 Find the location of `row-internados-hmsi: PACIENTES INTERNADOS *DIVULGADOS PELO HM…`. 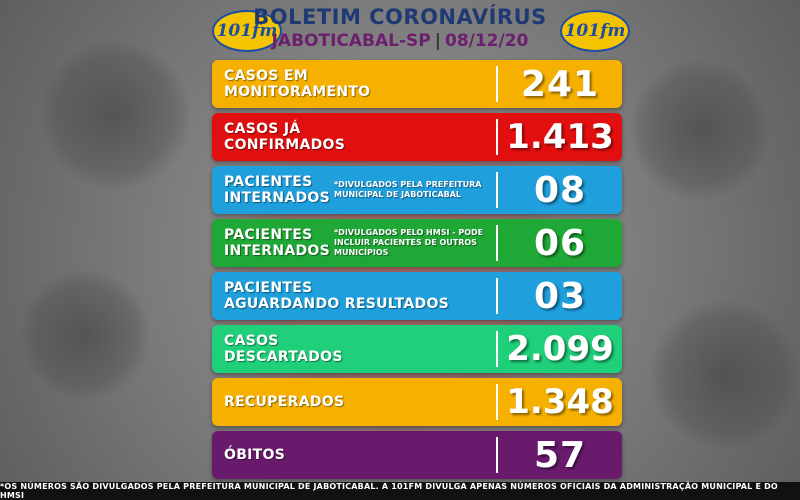

row-internados-hmsi: PACIENTES INTERNADOS *DIVULGADOS PELO HM… is located at coordinates (417, 243).